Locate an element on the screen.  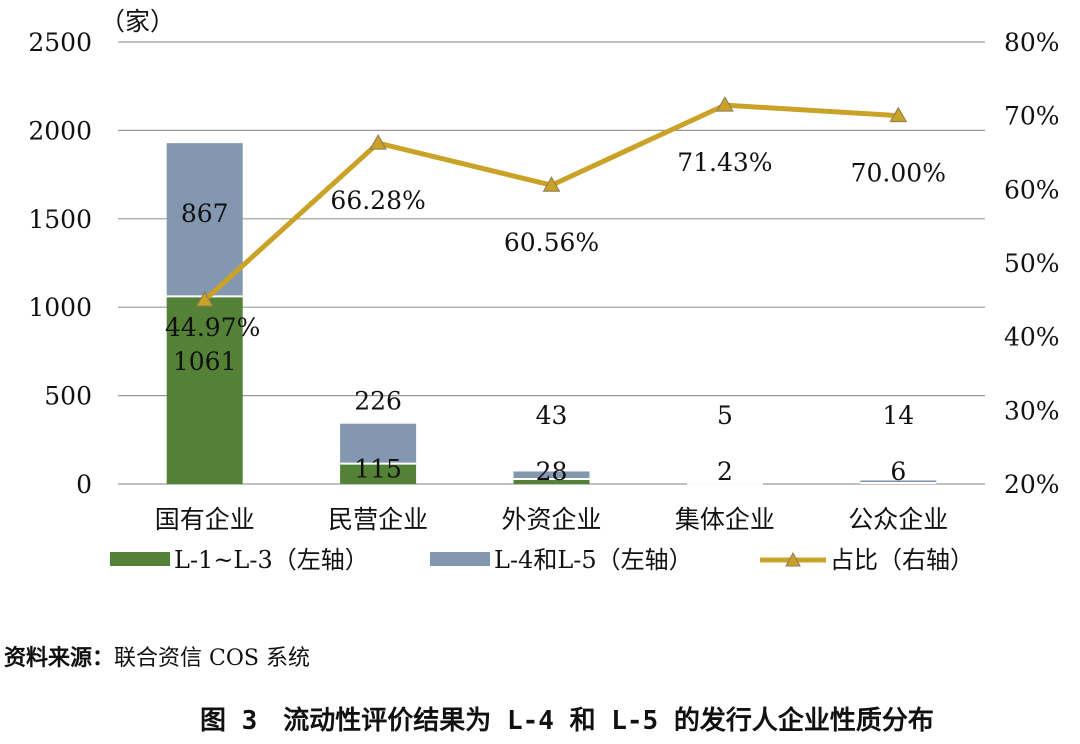
legend-swatch-l1-l3 is located at coordinates (140, 559).